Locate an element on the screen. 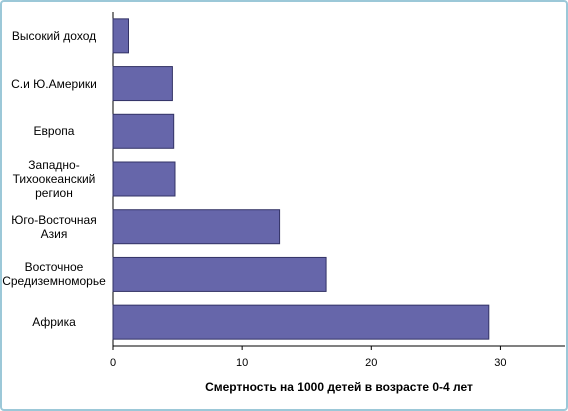 This screenshot has height=411, width=568. x-tick-label: 20 is located at coordinates (371, 363).